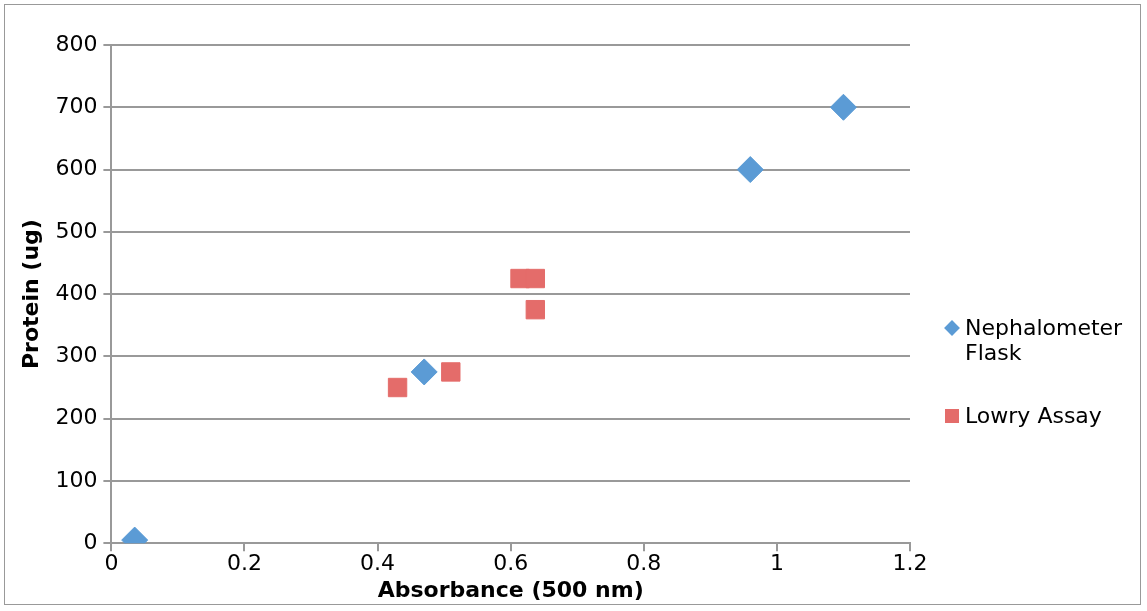 This screenshot has height=611, width=1147. I want to click on x-tick-label: 0, so click(111, 563).